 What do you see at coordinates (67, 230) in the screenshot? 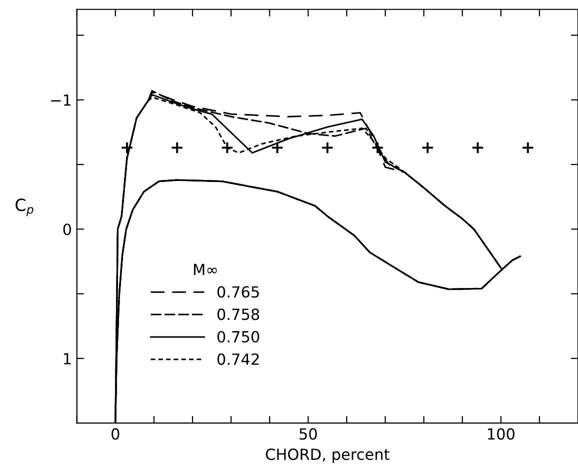
I see `y-tick-label: 0` at bounding box center [67, 230].